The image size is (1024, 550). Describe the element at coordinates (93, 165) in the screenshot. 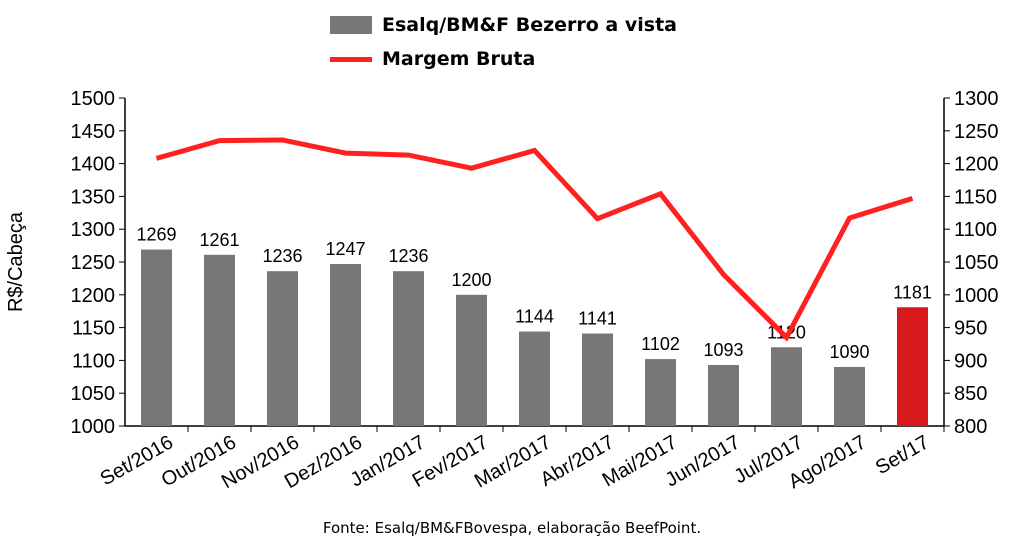

I see `y-tick-label-left: 1400` at that location.